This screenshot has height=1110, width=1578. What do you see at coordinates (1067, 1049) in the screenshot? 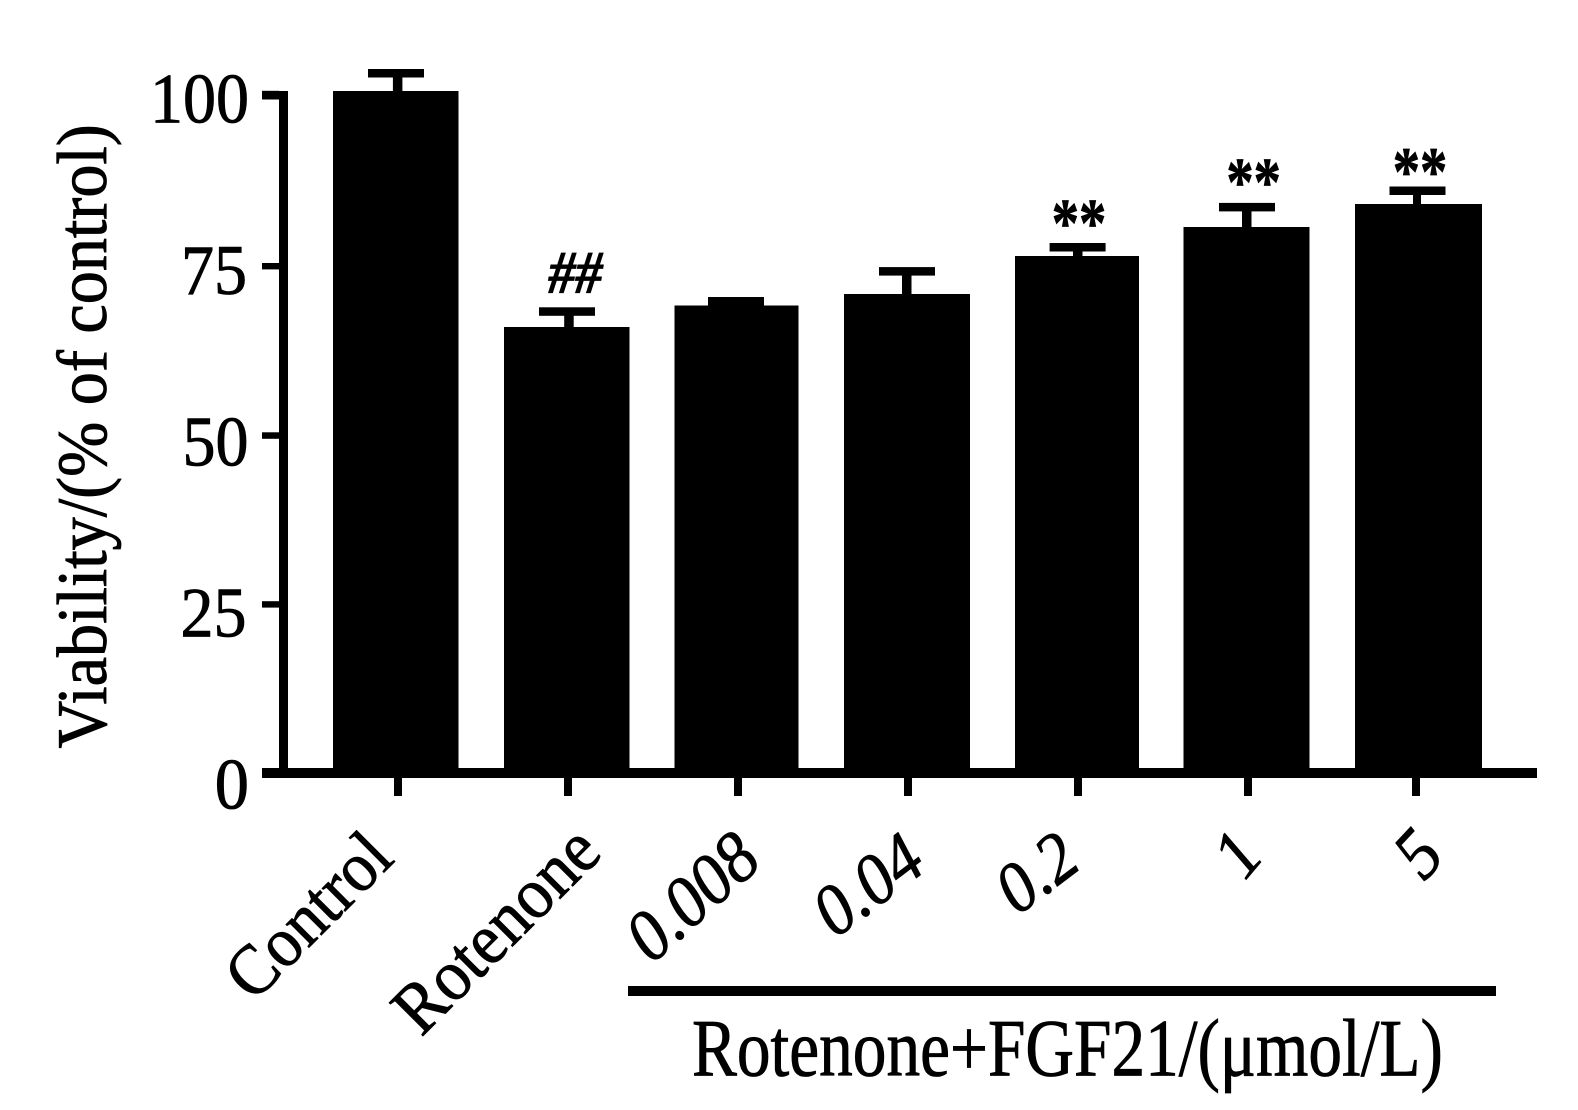
I see `svg-text: Rotenone+FGF21/(μmol/L)` at bounding box center [1067, 1049].